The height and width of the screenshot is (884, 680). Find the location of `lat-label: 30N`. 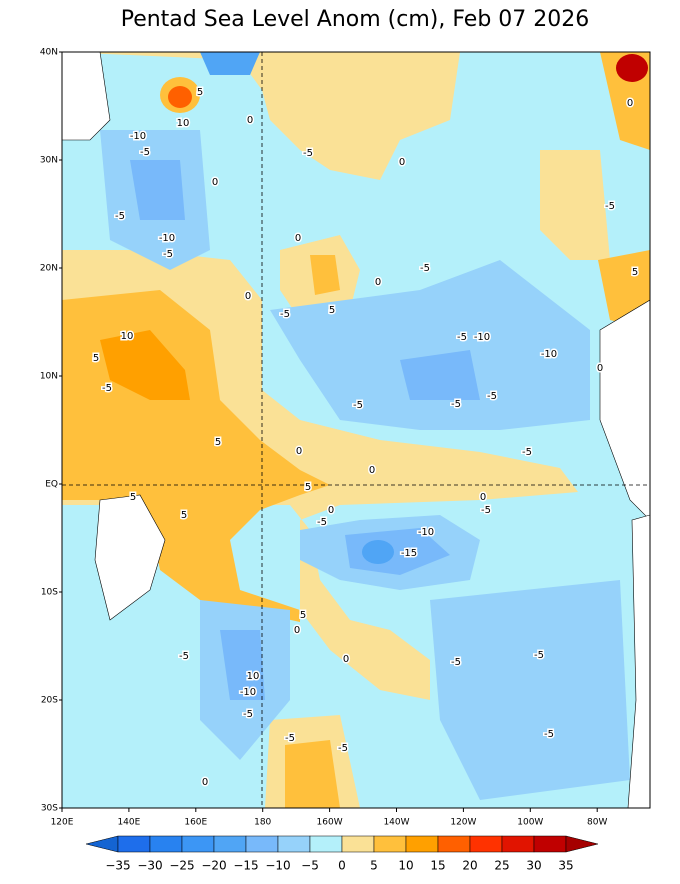

lat-label: 30N is located at coordinates (49, 161).